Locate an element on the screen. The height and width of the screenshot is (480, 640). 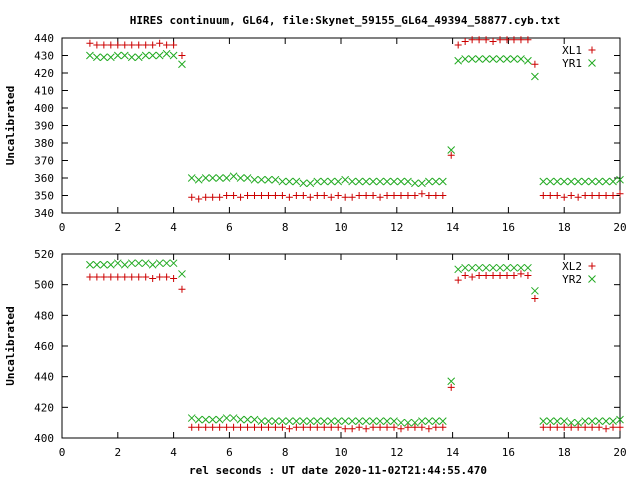
top-legend-label-yr1: YR1 is located at coordinates (572, 63).